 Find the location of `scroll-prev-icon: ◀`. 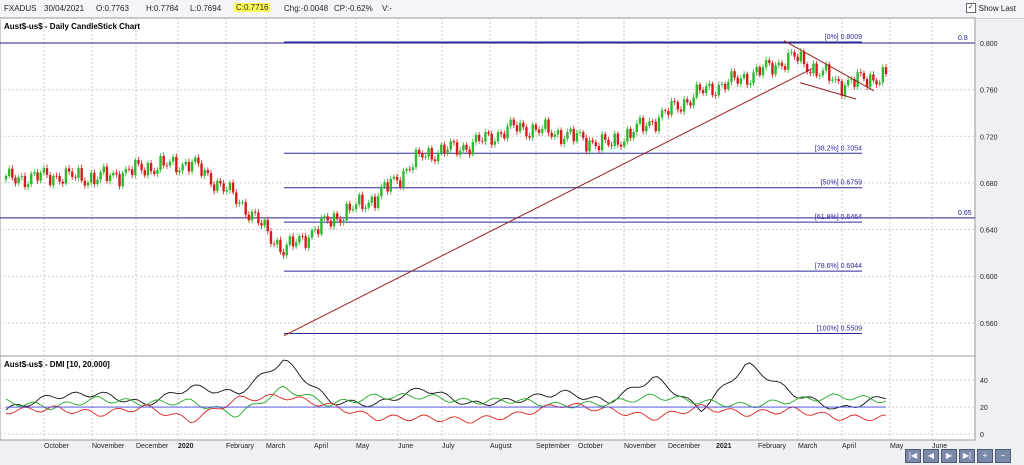

scroll-prev-icon: ◀ is located at coordinates (931, 456).